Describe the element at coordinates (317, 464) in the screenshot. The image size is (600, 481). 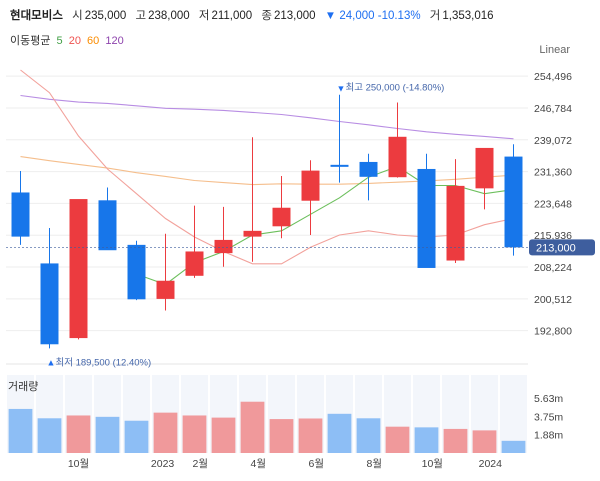
I see `x-tick-label: 6월` at that location.